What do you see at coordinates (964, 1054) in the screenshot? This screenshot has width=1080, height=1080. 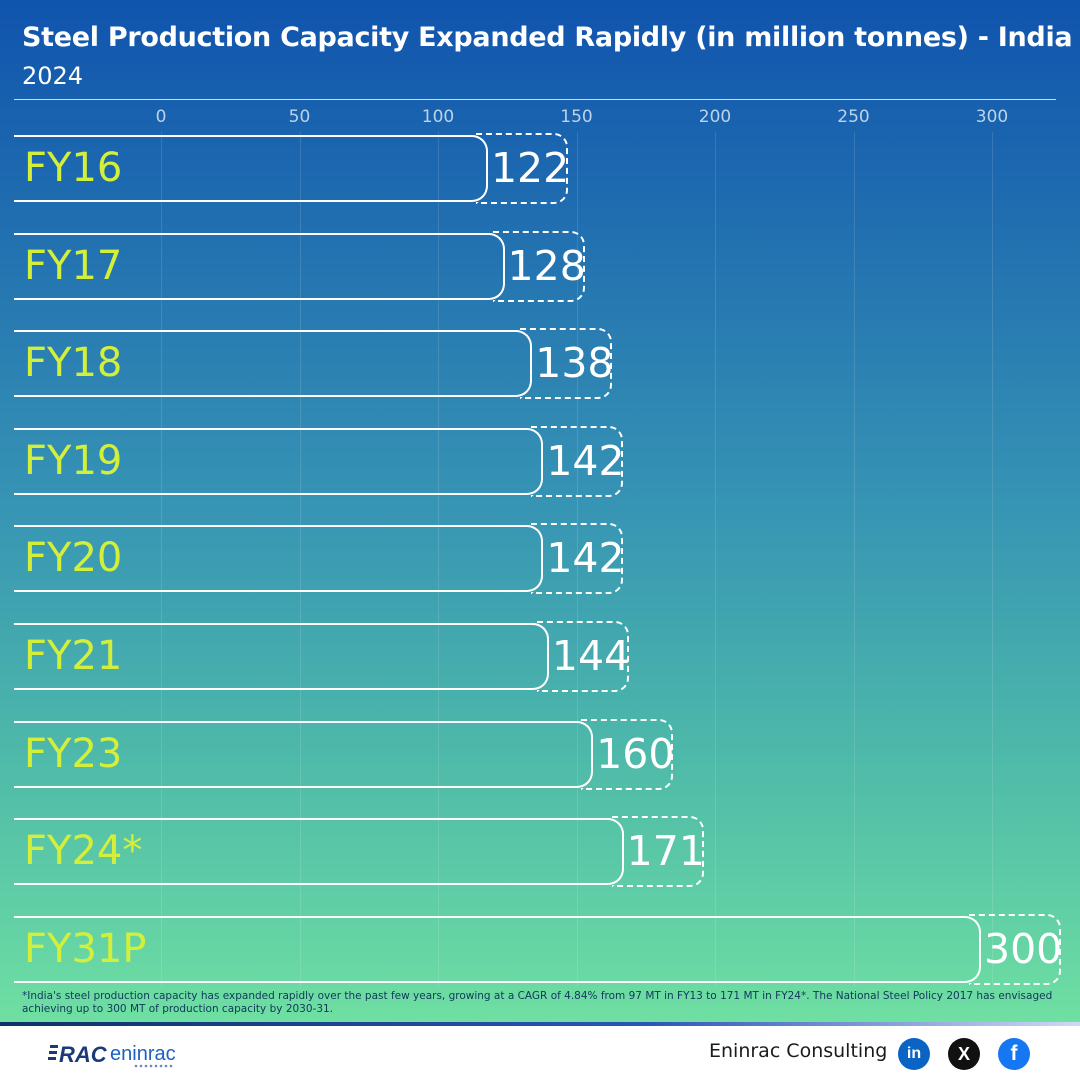 I see `x-icon: X` at bounding box center [964, 1054].